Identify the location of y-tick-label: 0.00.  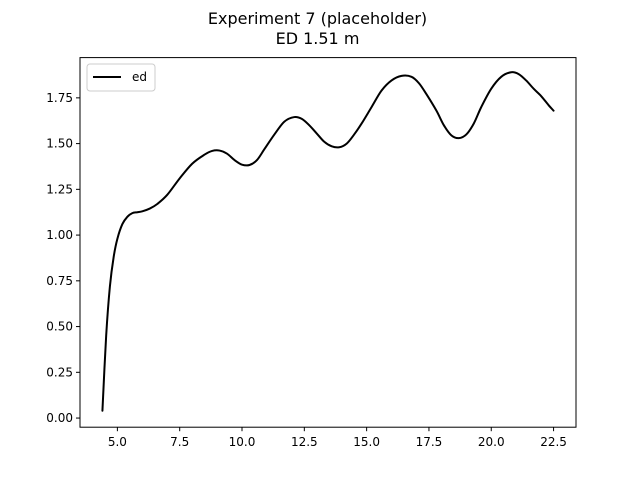
(59, 418).